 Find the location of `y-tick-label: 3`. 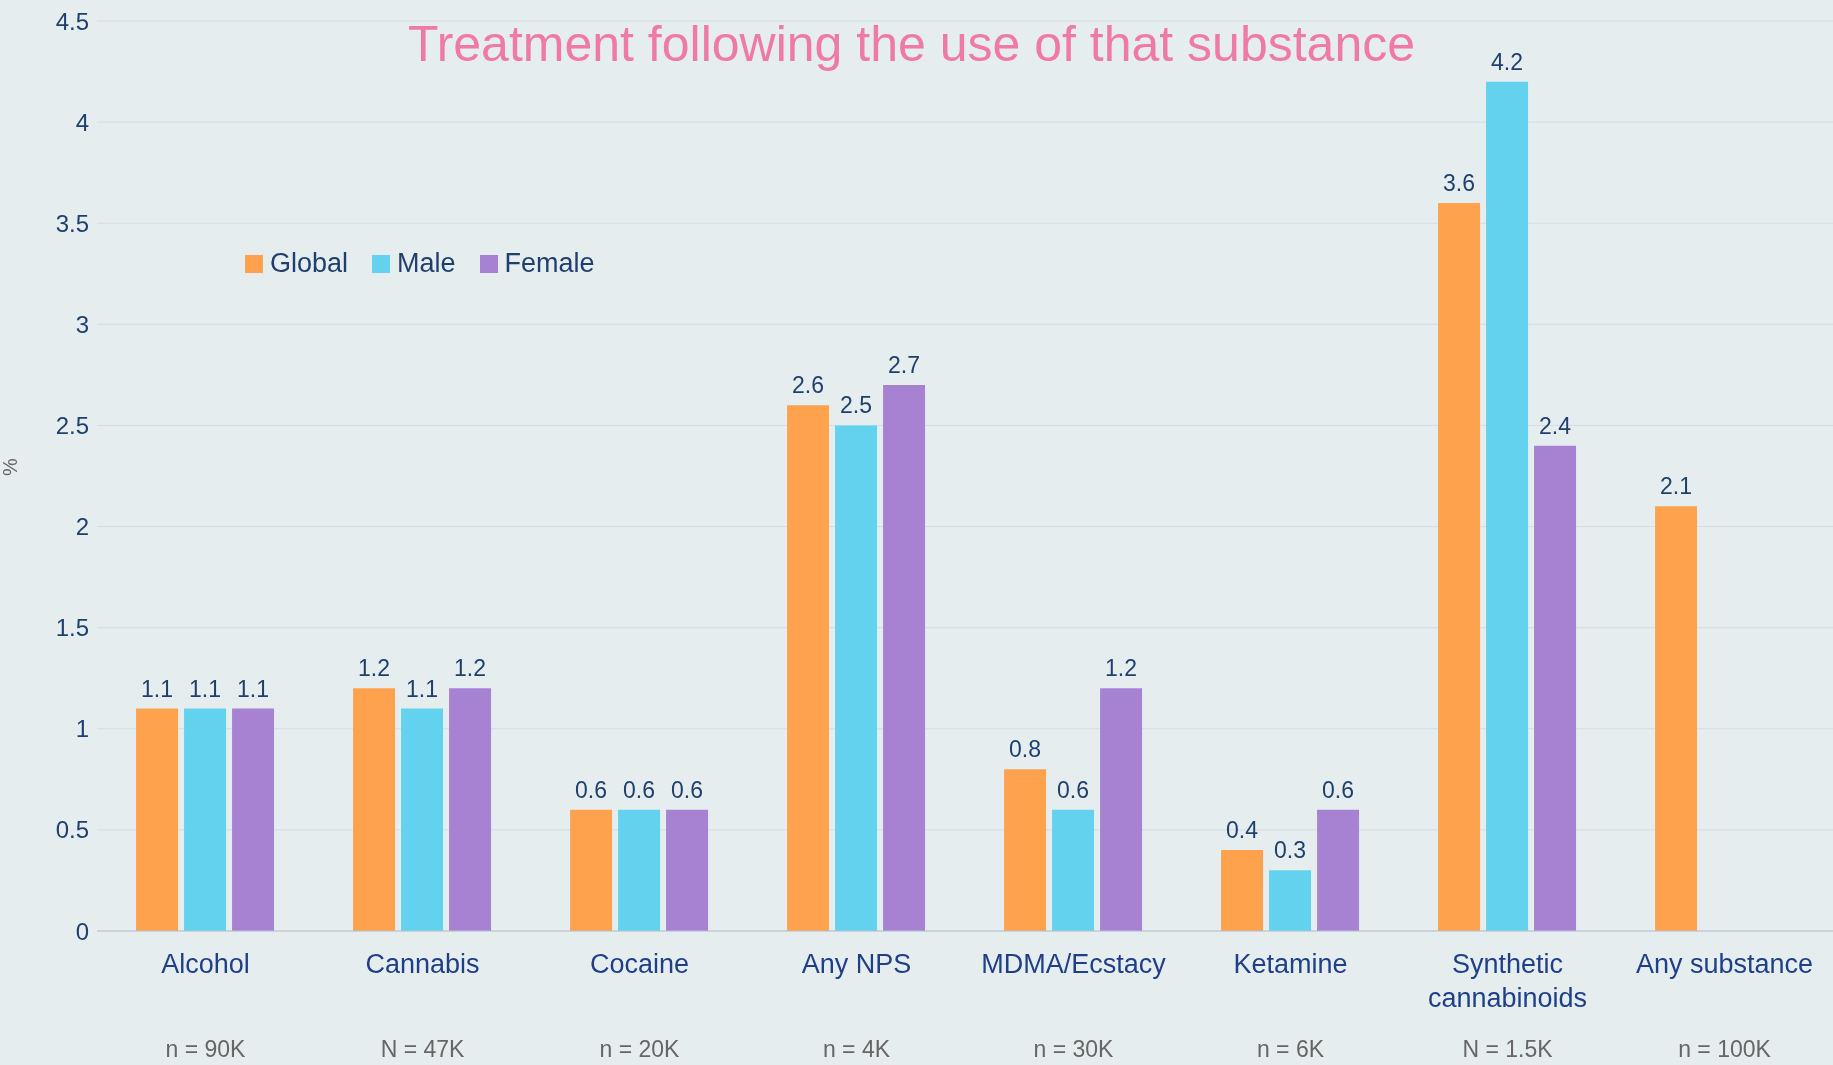

y-tick-label: 3 is located at coordinates (82, 324).